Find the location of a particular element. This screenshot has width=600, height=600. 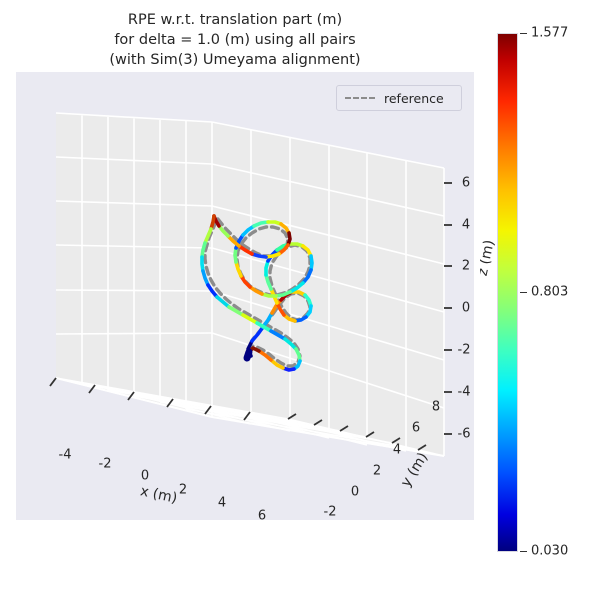

y-tick-label: 2 is located at coordinates (377, 471).